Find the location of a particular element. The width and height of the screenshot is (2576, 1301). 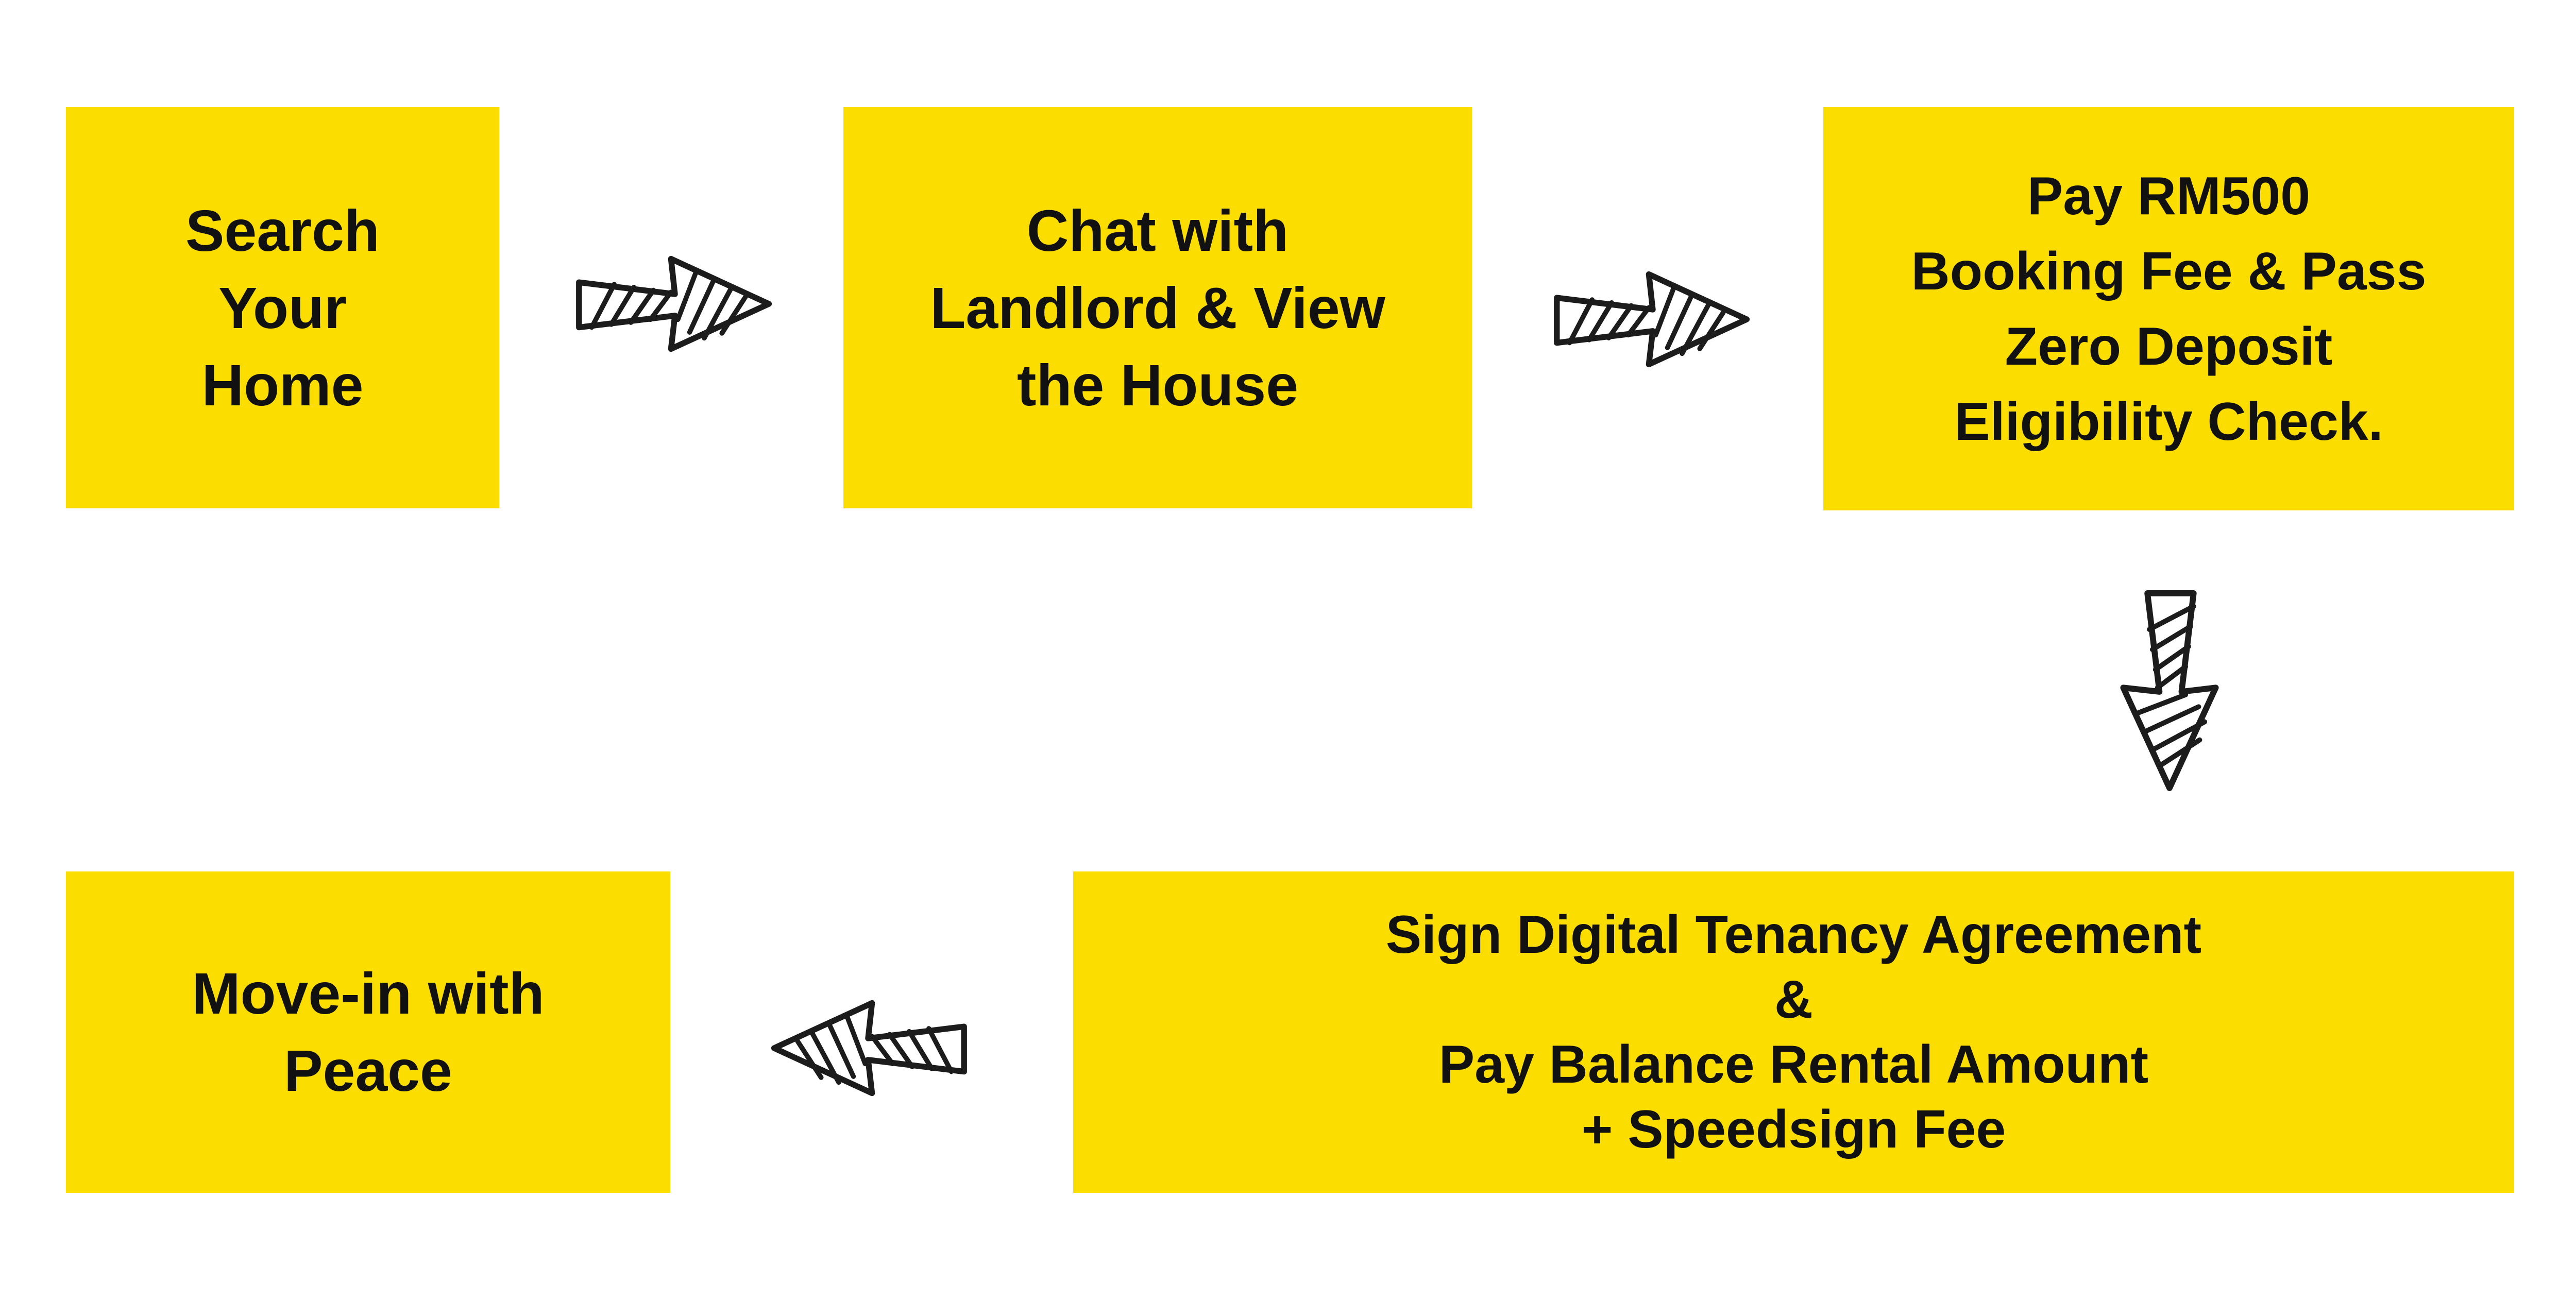

step-label-line: Chat with is located at coordinates (1157, 230).